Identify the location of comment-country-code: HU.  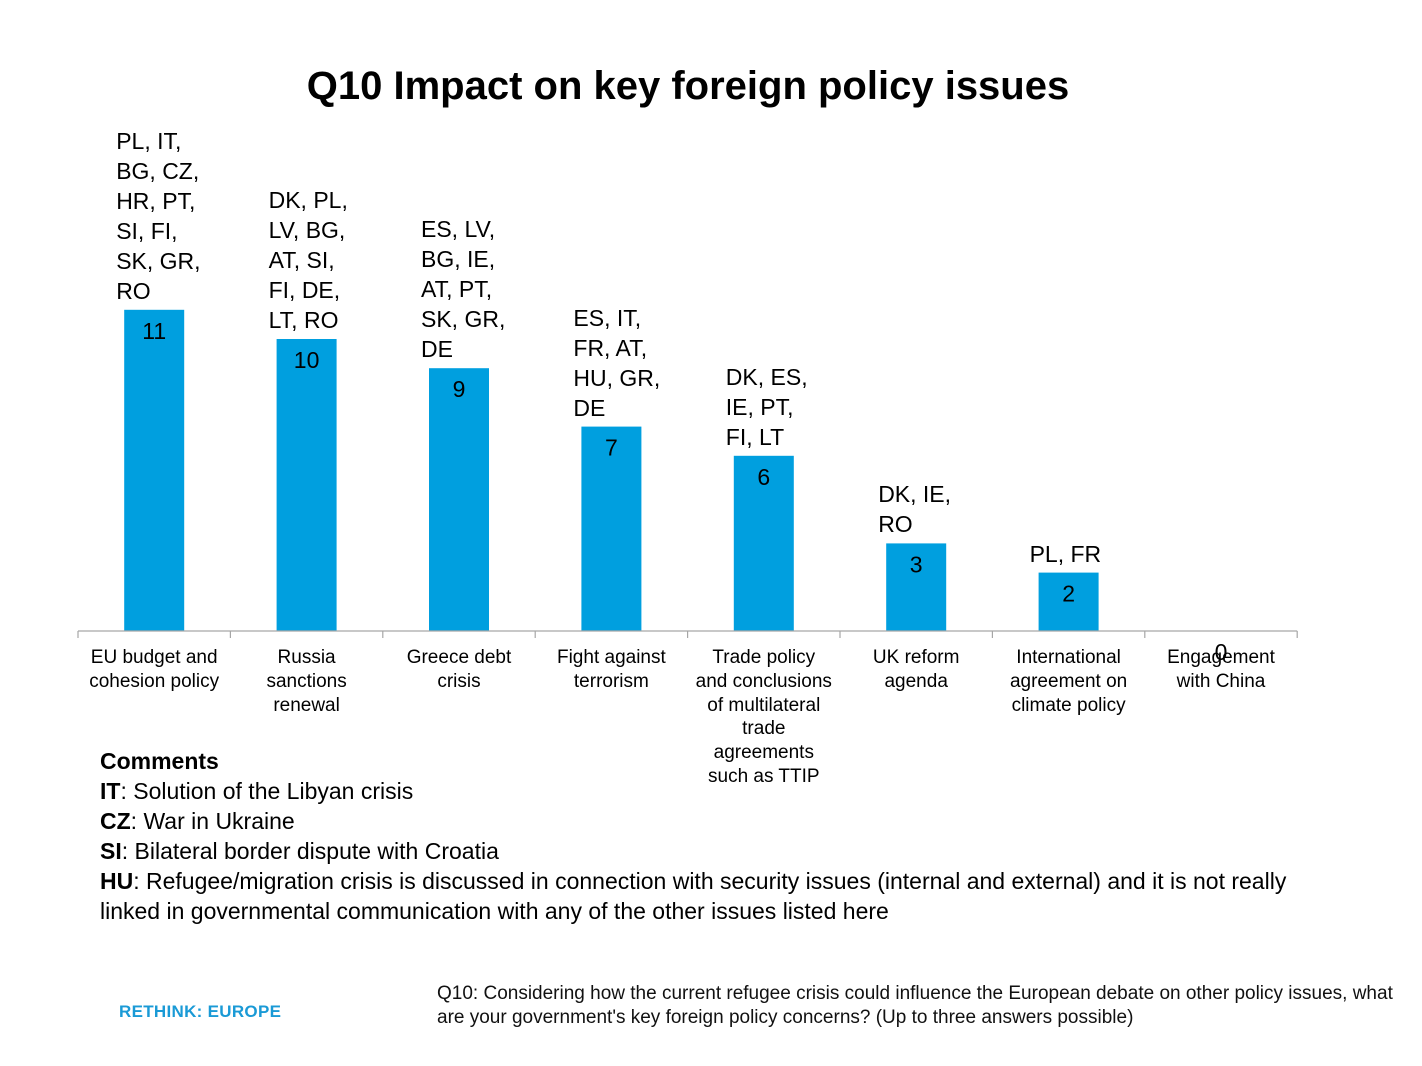
(117, 881).